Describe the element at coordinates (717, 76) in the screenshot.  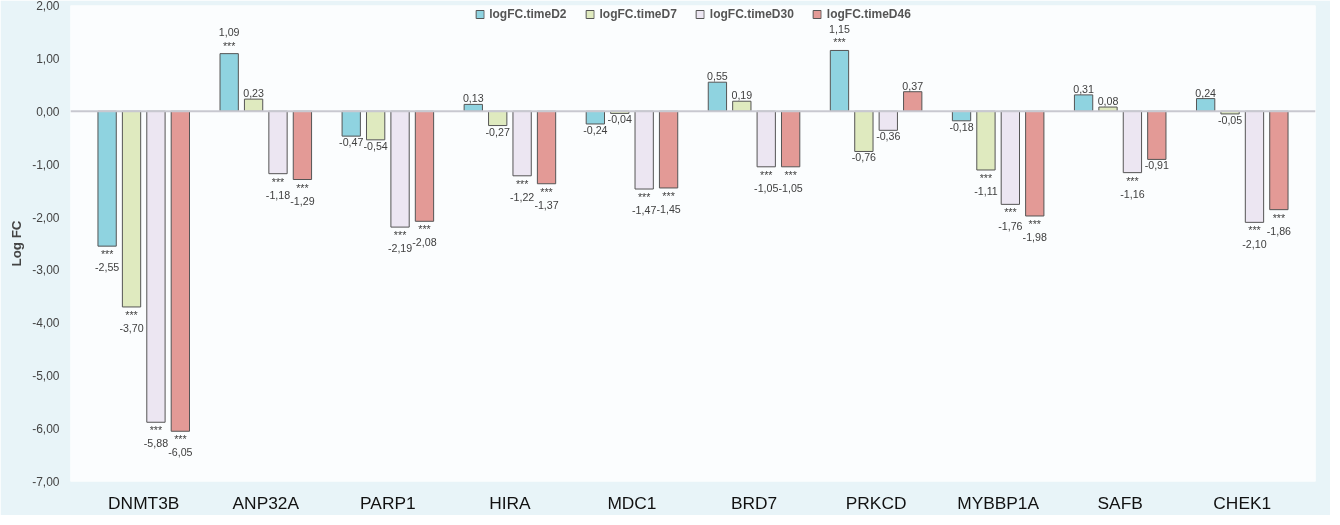
I see `data-label: 0,55` at that location.